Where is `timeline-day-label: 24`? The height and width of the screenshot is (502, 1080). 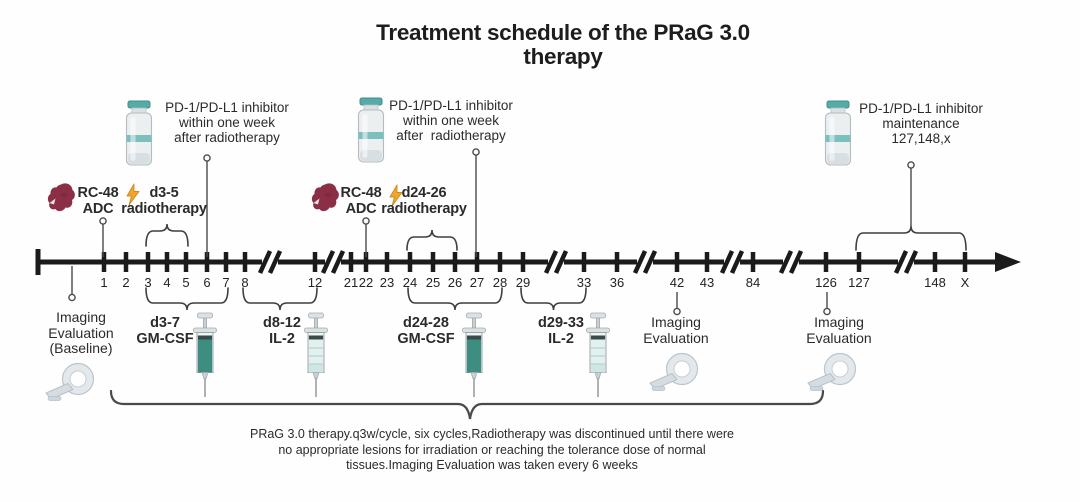
timeline-day-label: 24 is located at coordinates (410, 282).